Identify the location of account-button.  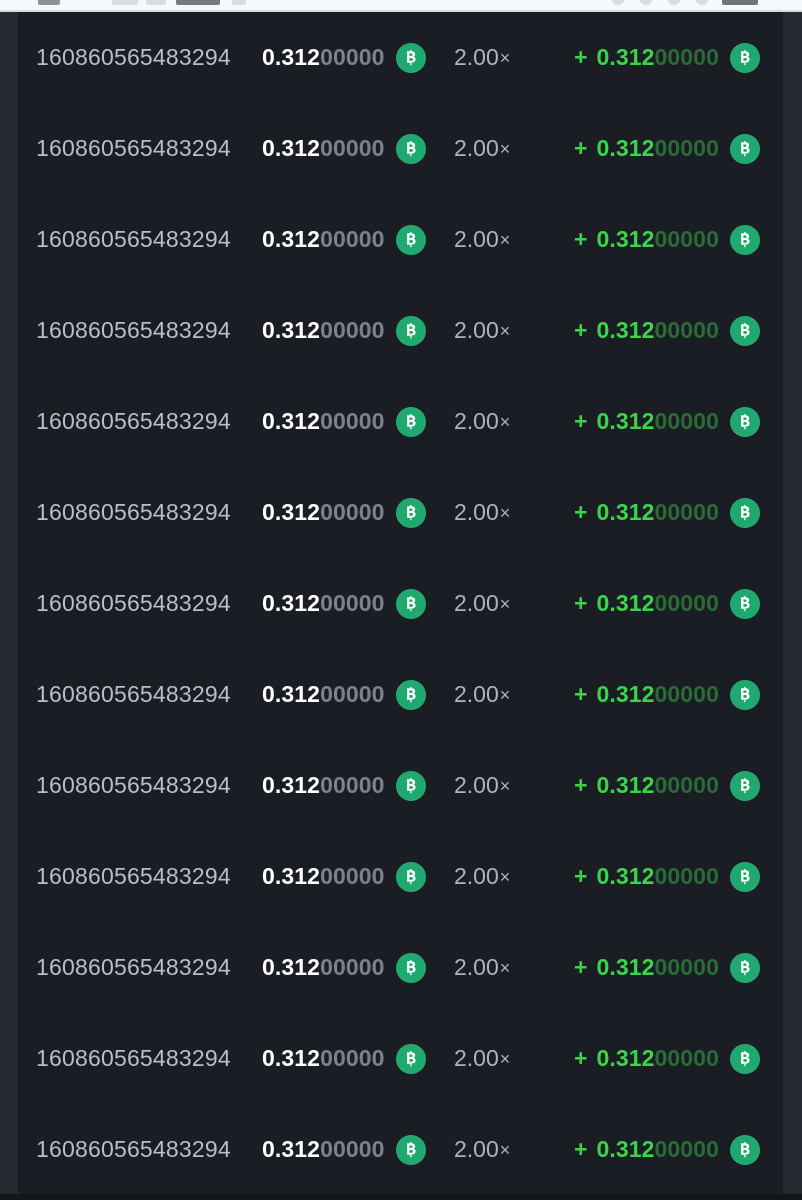
(740, 2).